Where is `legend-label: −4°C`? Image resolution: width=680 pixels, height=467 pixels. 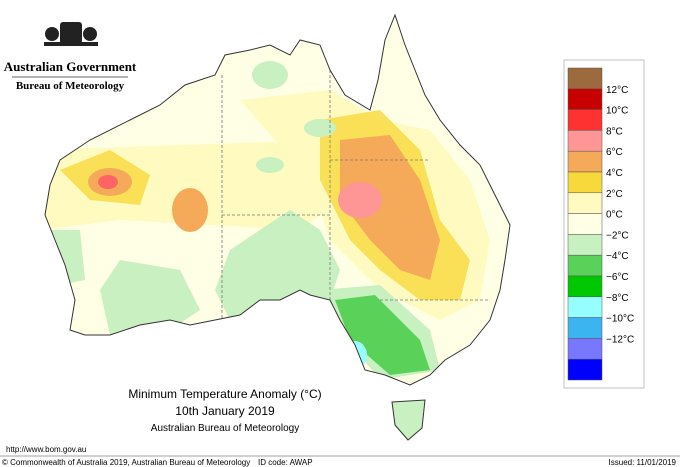
legend-label: −4°C is located at coordinates (617, 256).